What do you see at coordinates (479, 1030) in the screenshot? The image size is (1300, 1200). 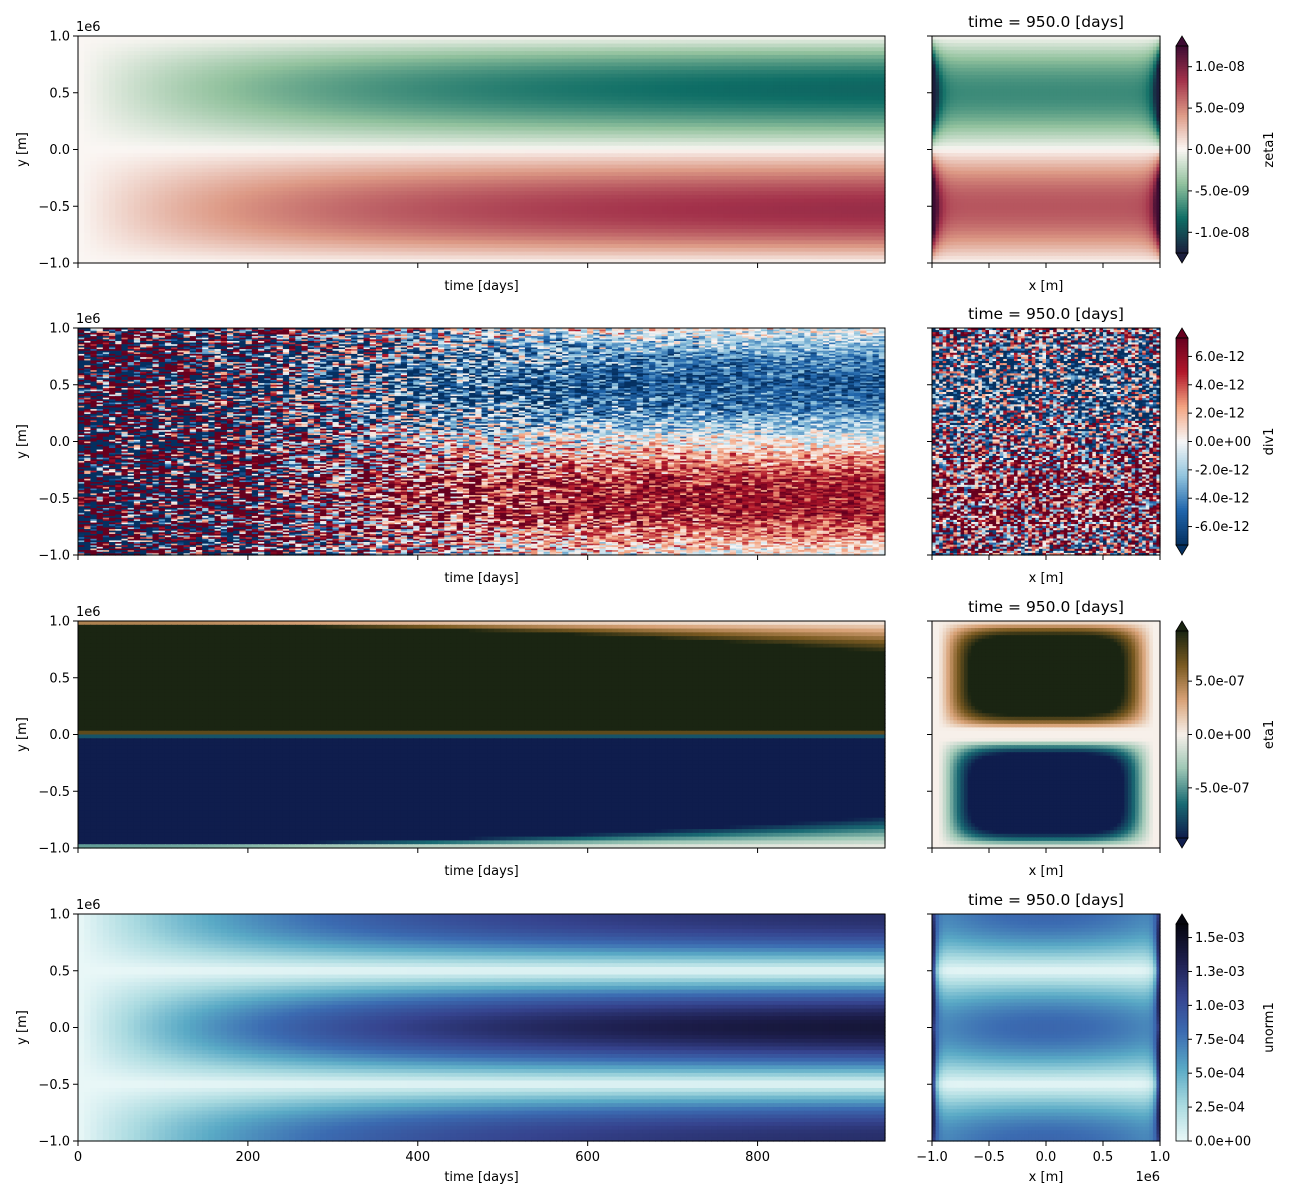 I see `hovmoller-panel-unorm1` at bounding box center [479, 1030].